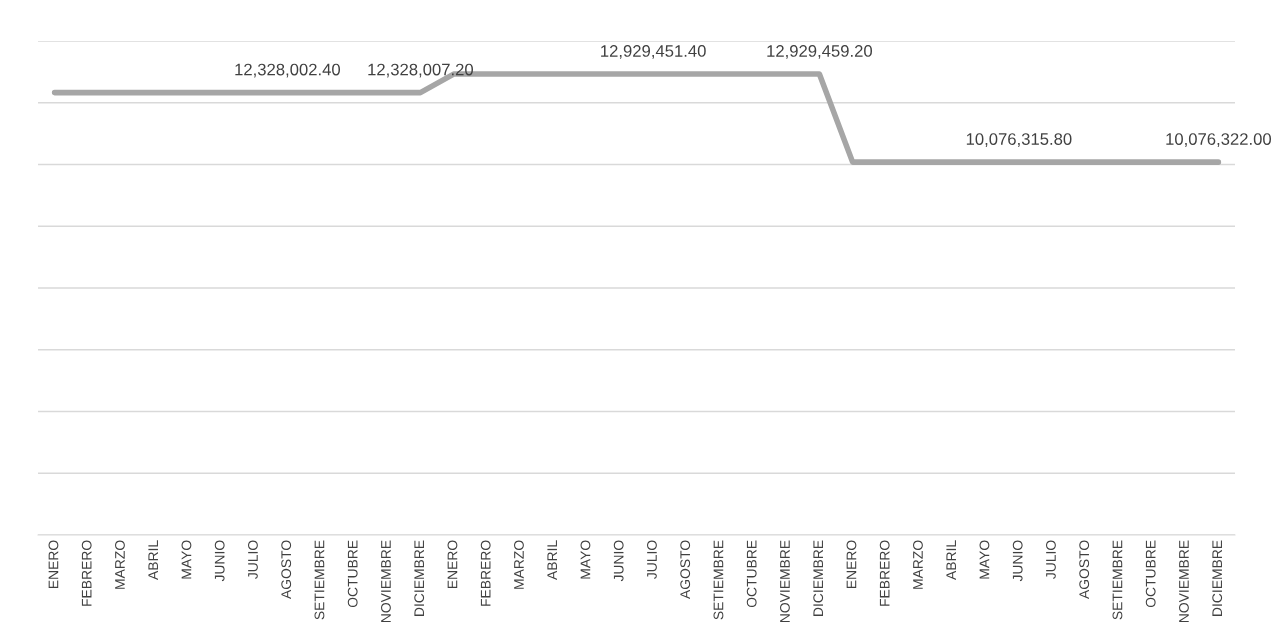  I want to click on data-label: 12,328,007.20, so click(421, 70).